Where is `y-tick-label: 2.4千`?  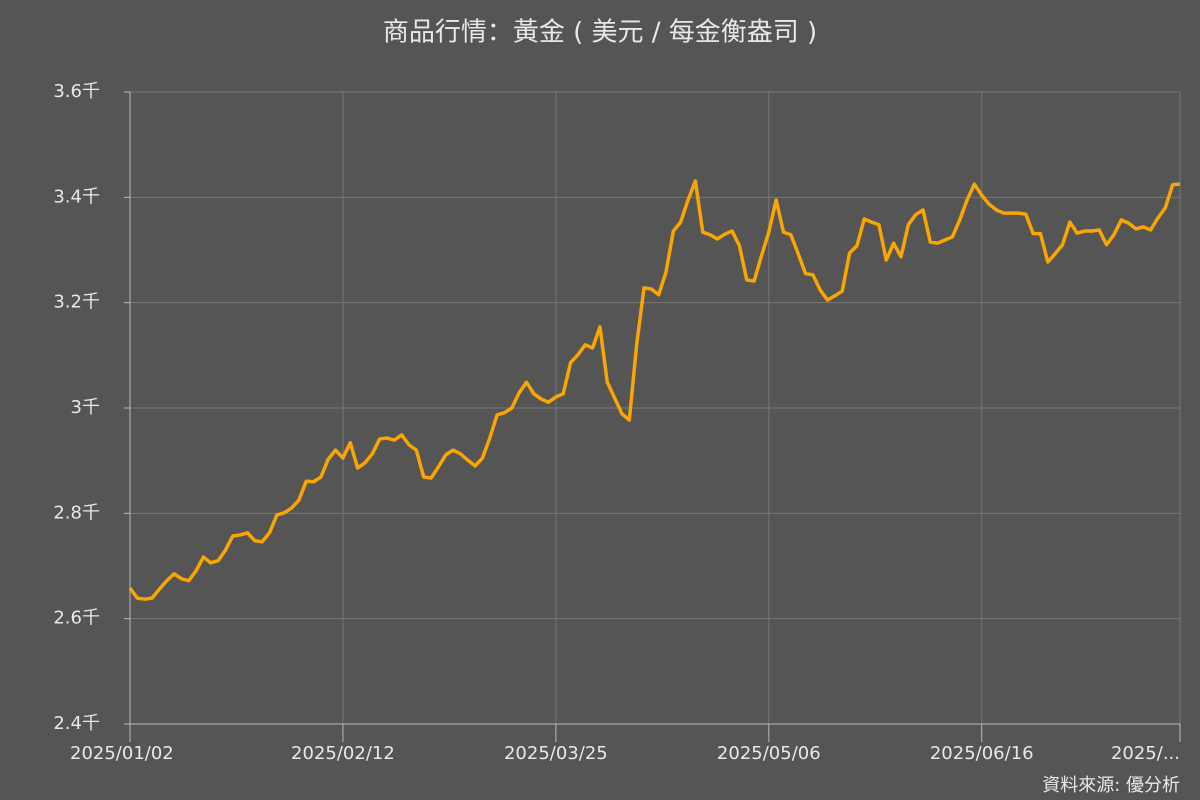 y-tick-label: 2.4千 is located at coordinates (76, 723).